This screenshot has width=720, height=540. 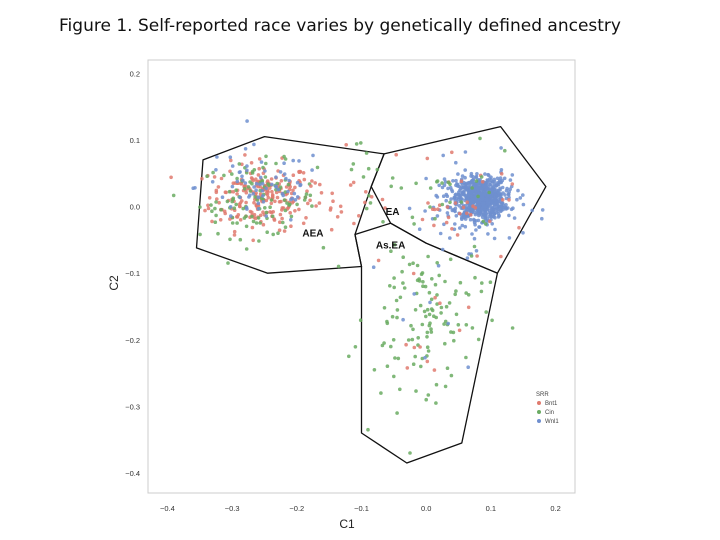 I want to click on y-tick-label: −0.4, so click(x=132, y=473).